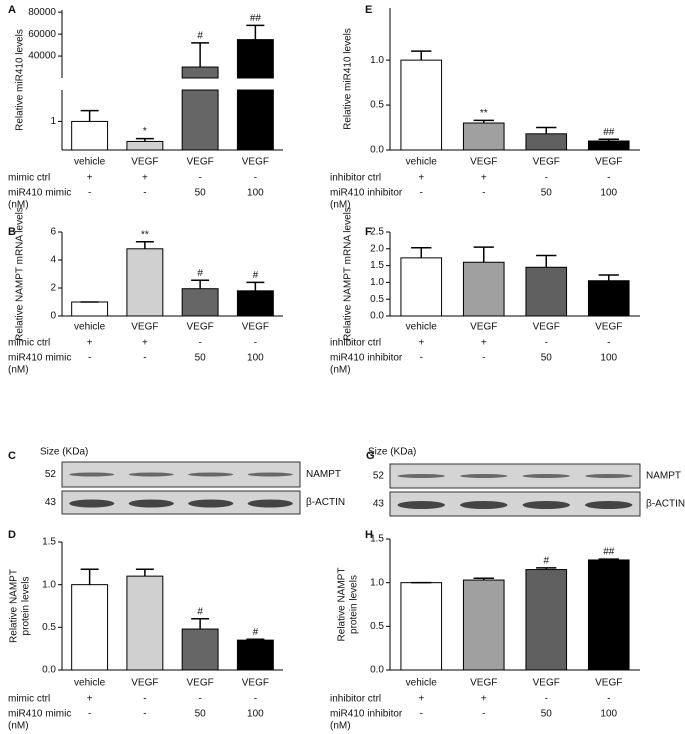 This screenshot has width=685, height=734. I want to click on protein-label: NAMPT, so click(323, 474).